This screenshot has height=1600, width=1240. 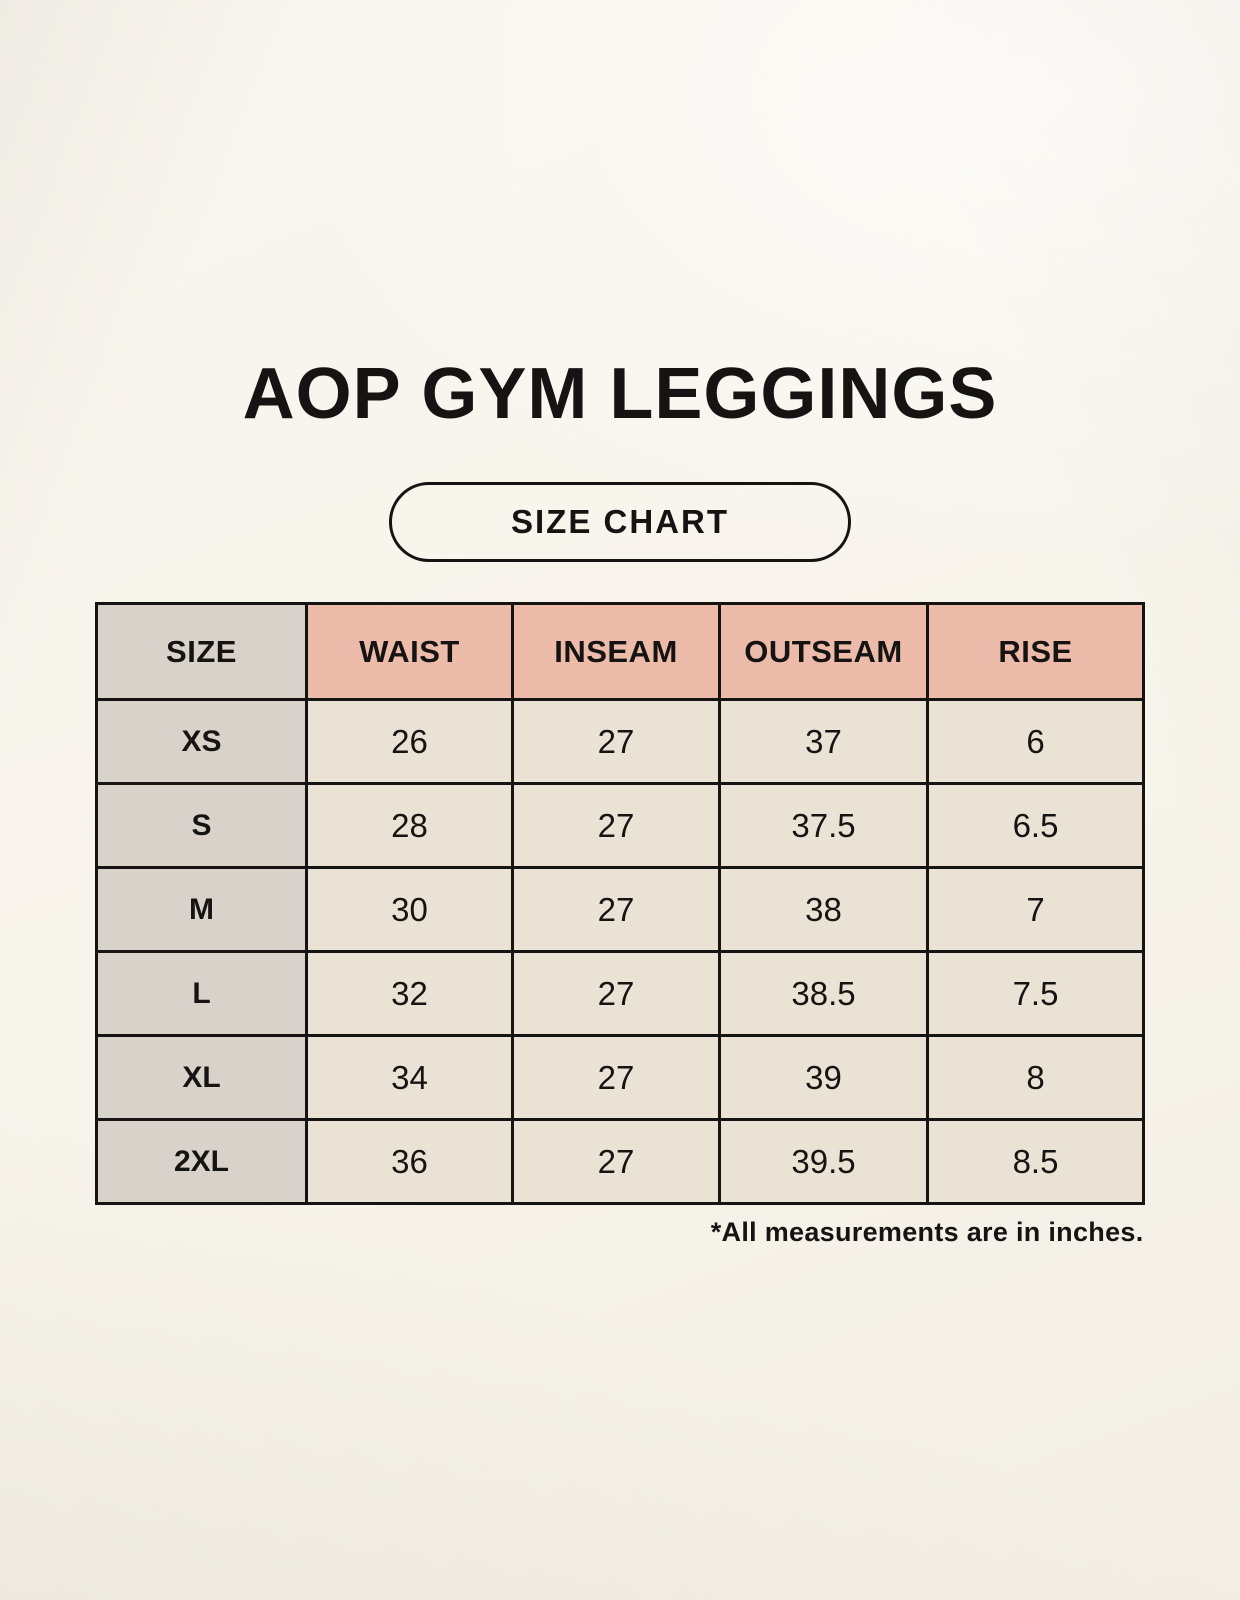 I want to click on header-cell-inseam: INSEAM, so click(x=616, y=651).